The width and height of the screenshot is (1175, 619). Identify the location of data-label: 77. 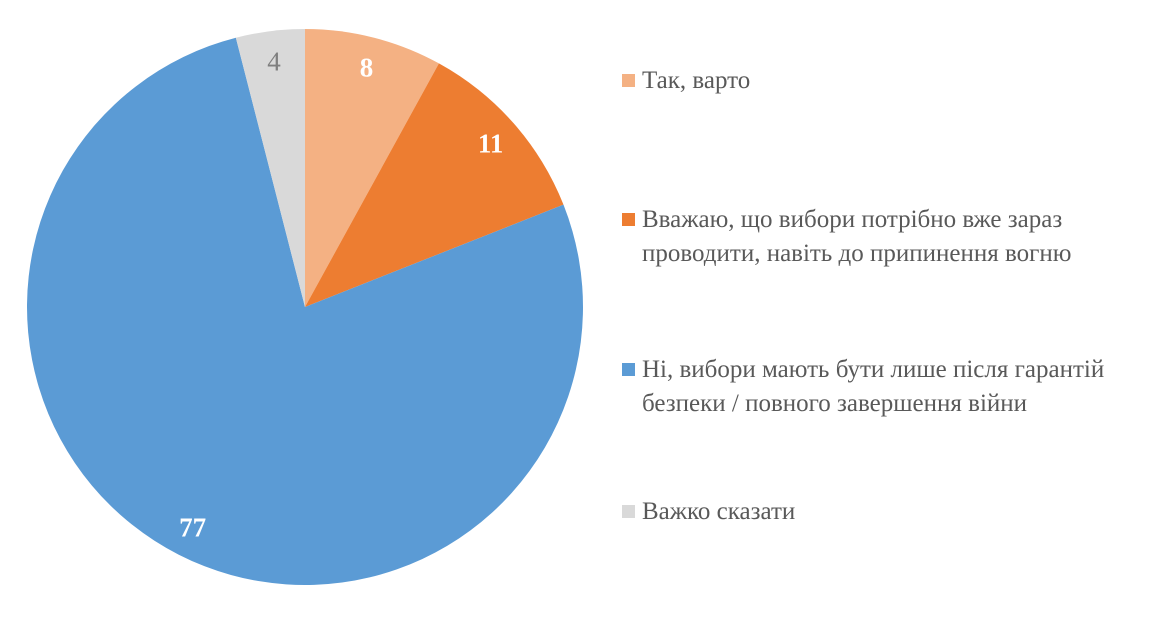
(192, 527).